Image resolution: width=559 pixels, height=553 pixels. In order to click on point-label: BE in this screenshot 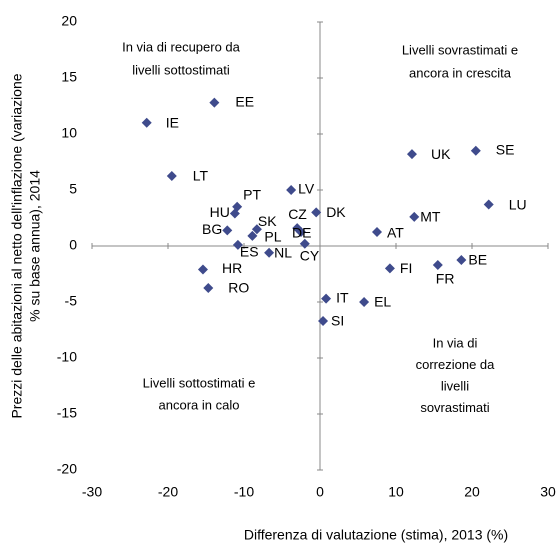, I will do `click(477, 260)`.